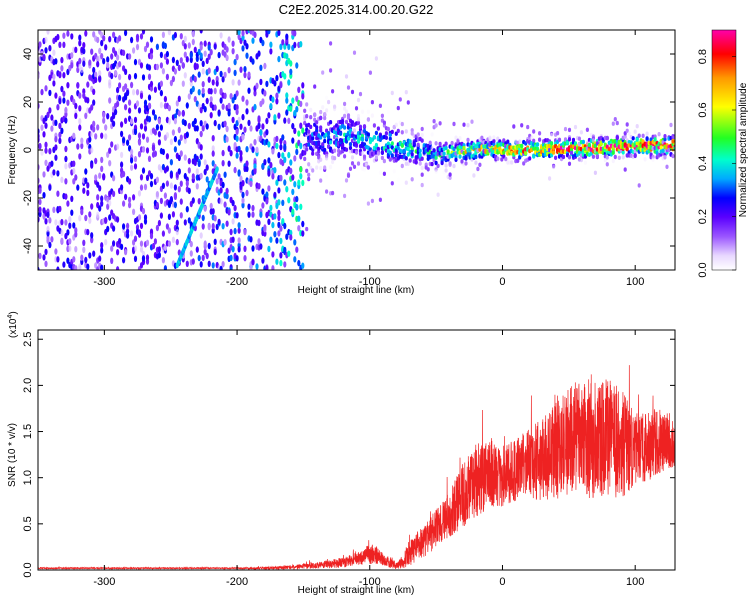  I want to click on colorbar-tick-label: 0.2, so click(703, 216).